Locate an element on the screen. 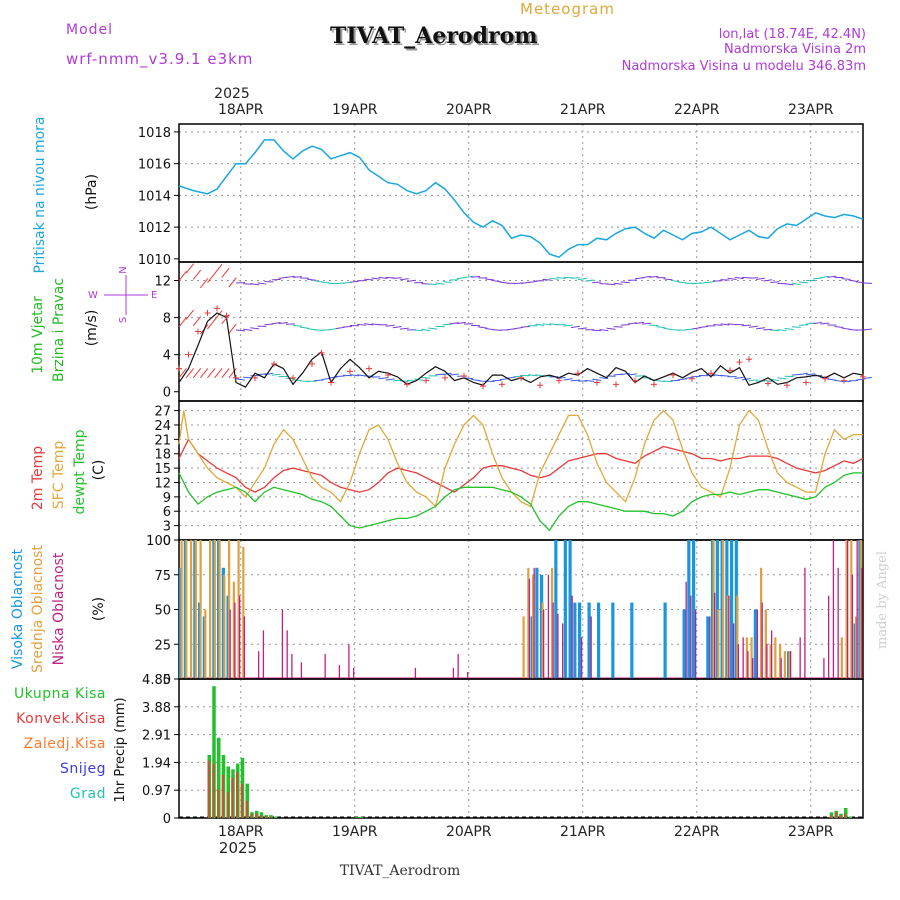  page-title: TIVAT_Aerodrom is located at coordinates (434, 36).